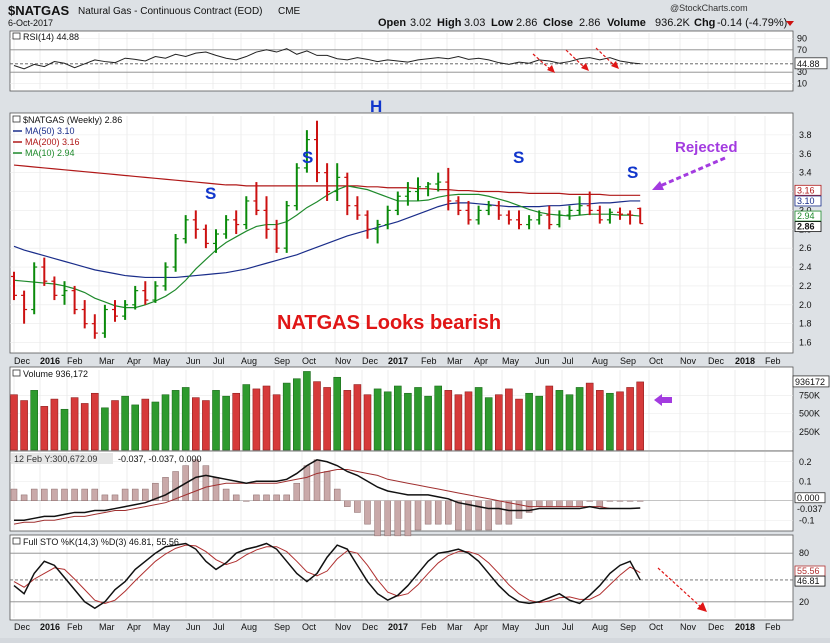  I want to click on rsi-title: RSI(14) 44.88, so click(51, 37).